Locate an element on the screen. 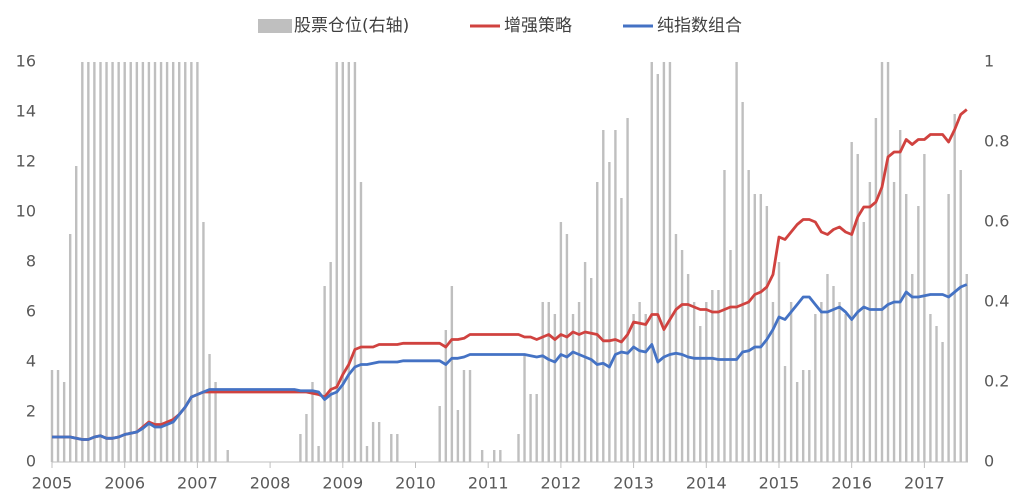 This screenshot has width=1020, height=501. x-tick-label: 2016 is located at coordinates (851, 483).